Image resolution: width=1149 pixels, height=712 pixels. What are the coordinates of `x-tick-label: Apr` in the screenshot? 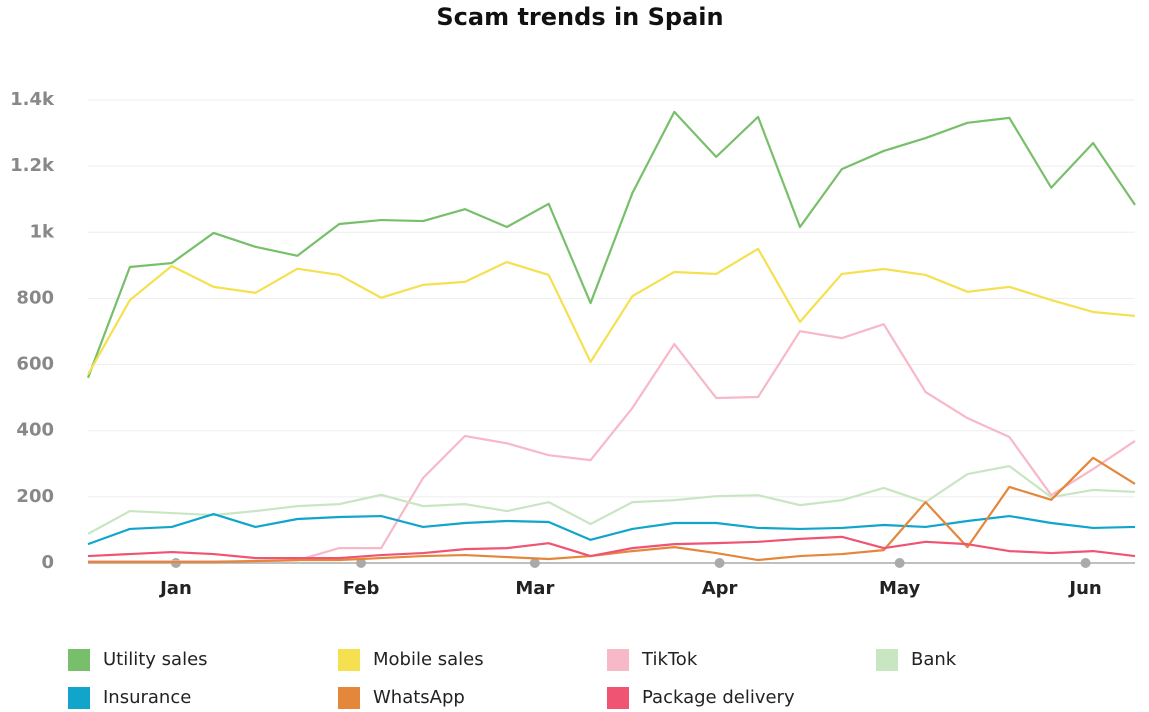 It's located at (720, 588).